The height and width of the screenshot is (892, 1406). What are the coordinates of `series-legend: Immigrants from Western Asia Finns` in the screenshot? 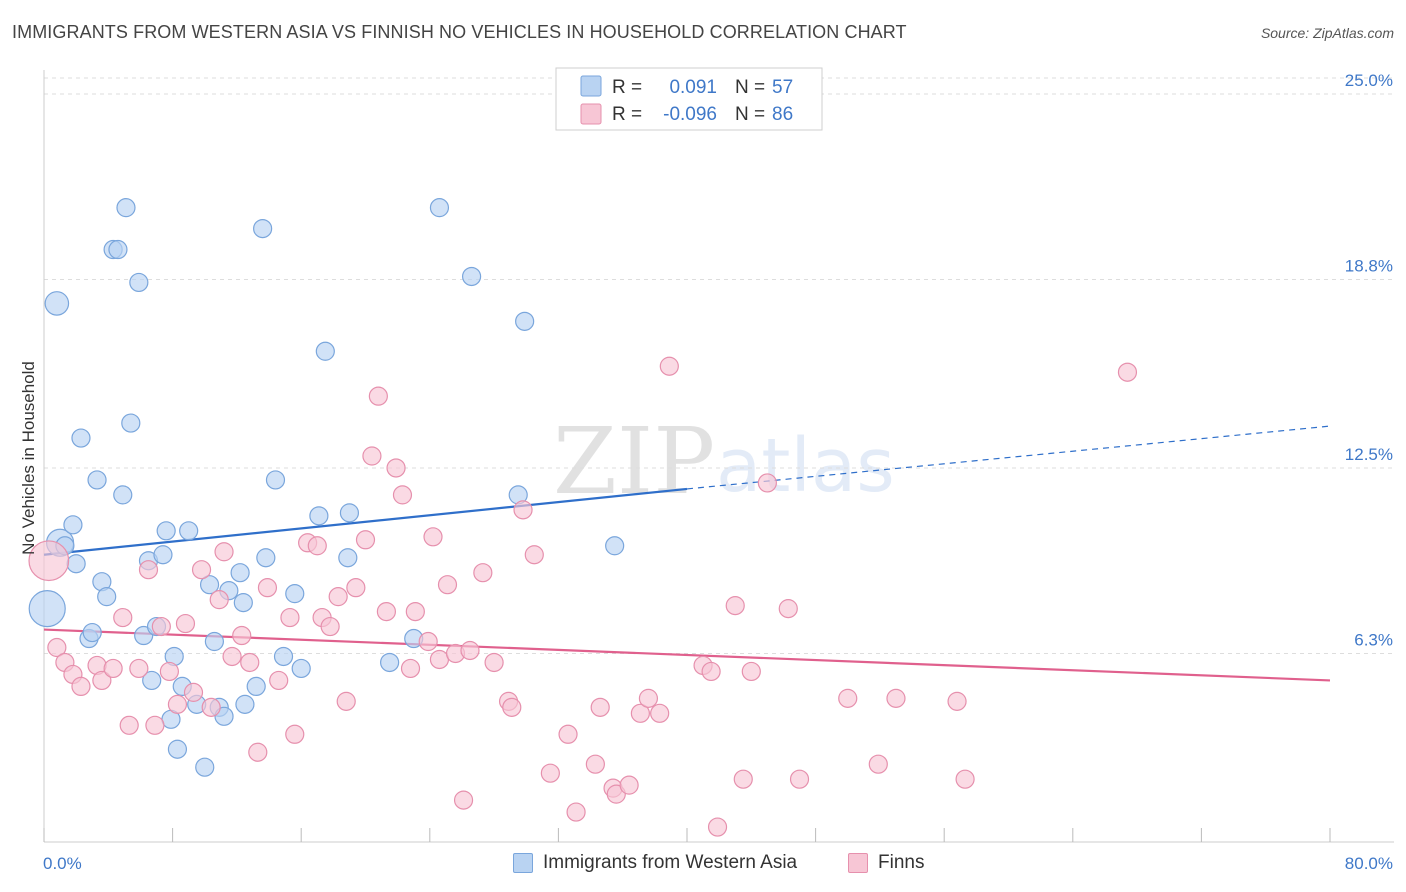 It's located at (703, 865).